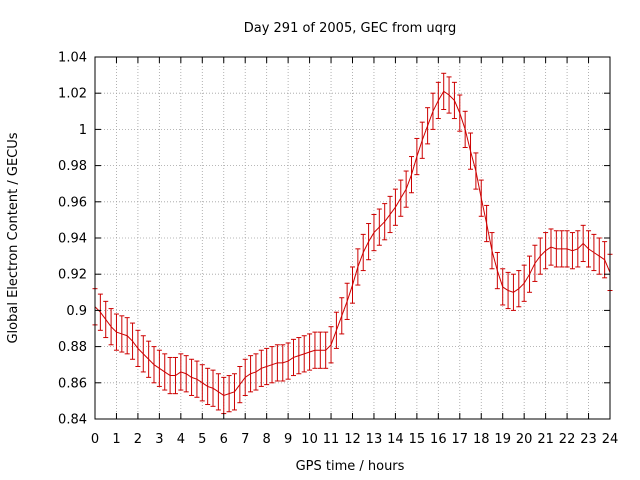 This screenshot has width=640, height=480. I want to click on y-tick-label: 0.98, so click(72, 166).